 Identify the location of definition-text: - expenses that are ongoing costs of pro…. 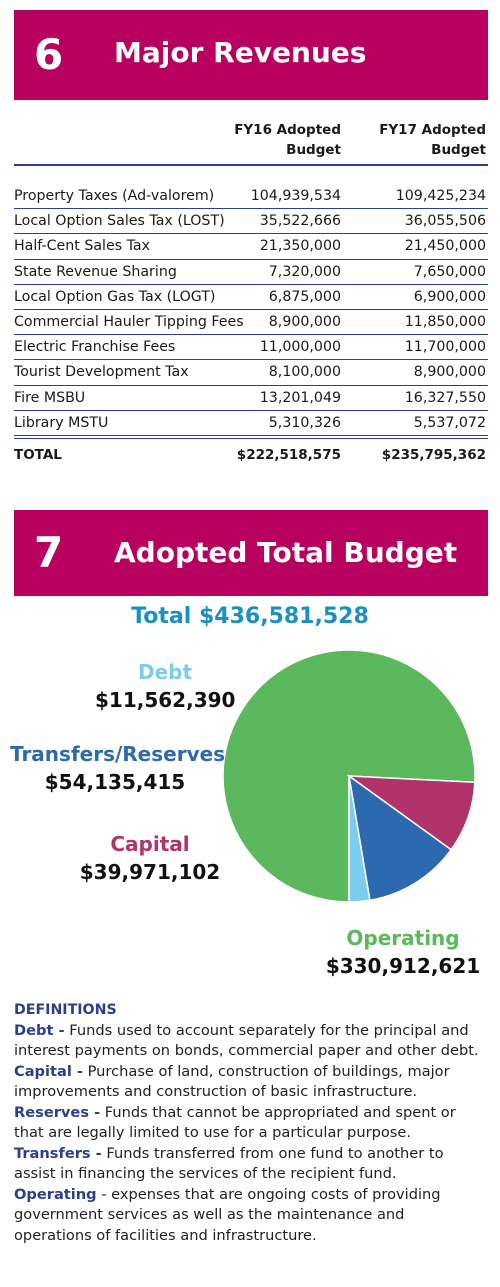
(227, 1214).